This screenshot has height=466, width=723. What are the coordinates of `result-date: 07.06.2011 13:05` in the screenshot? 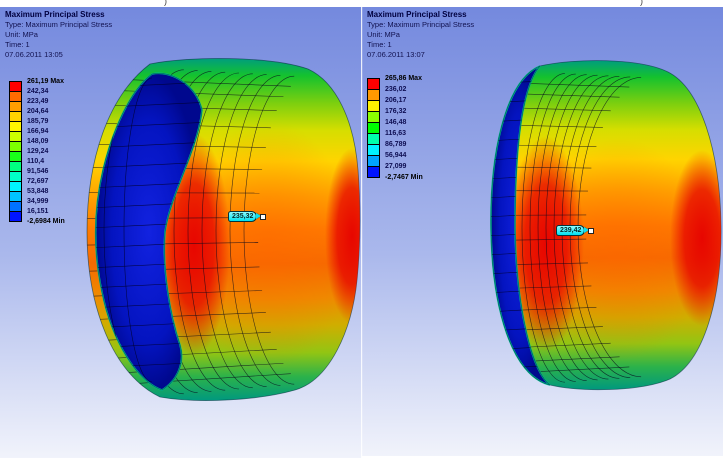 It's located at (34, 54).